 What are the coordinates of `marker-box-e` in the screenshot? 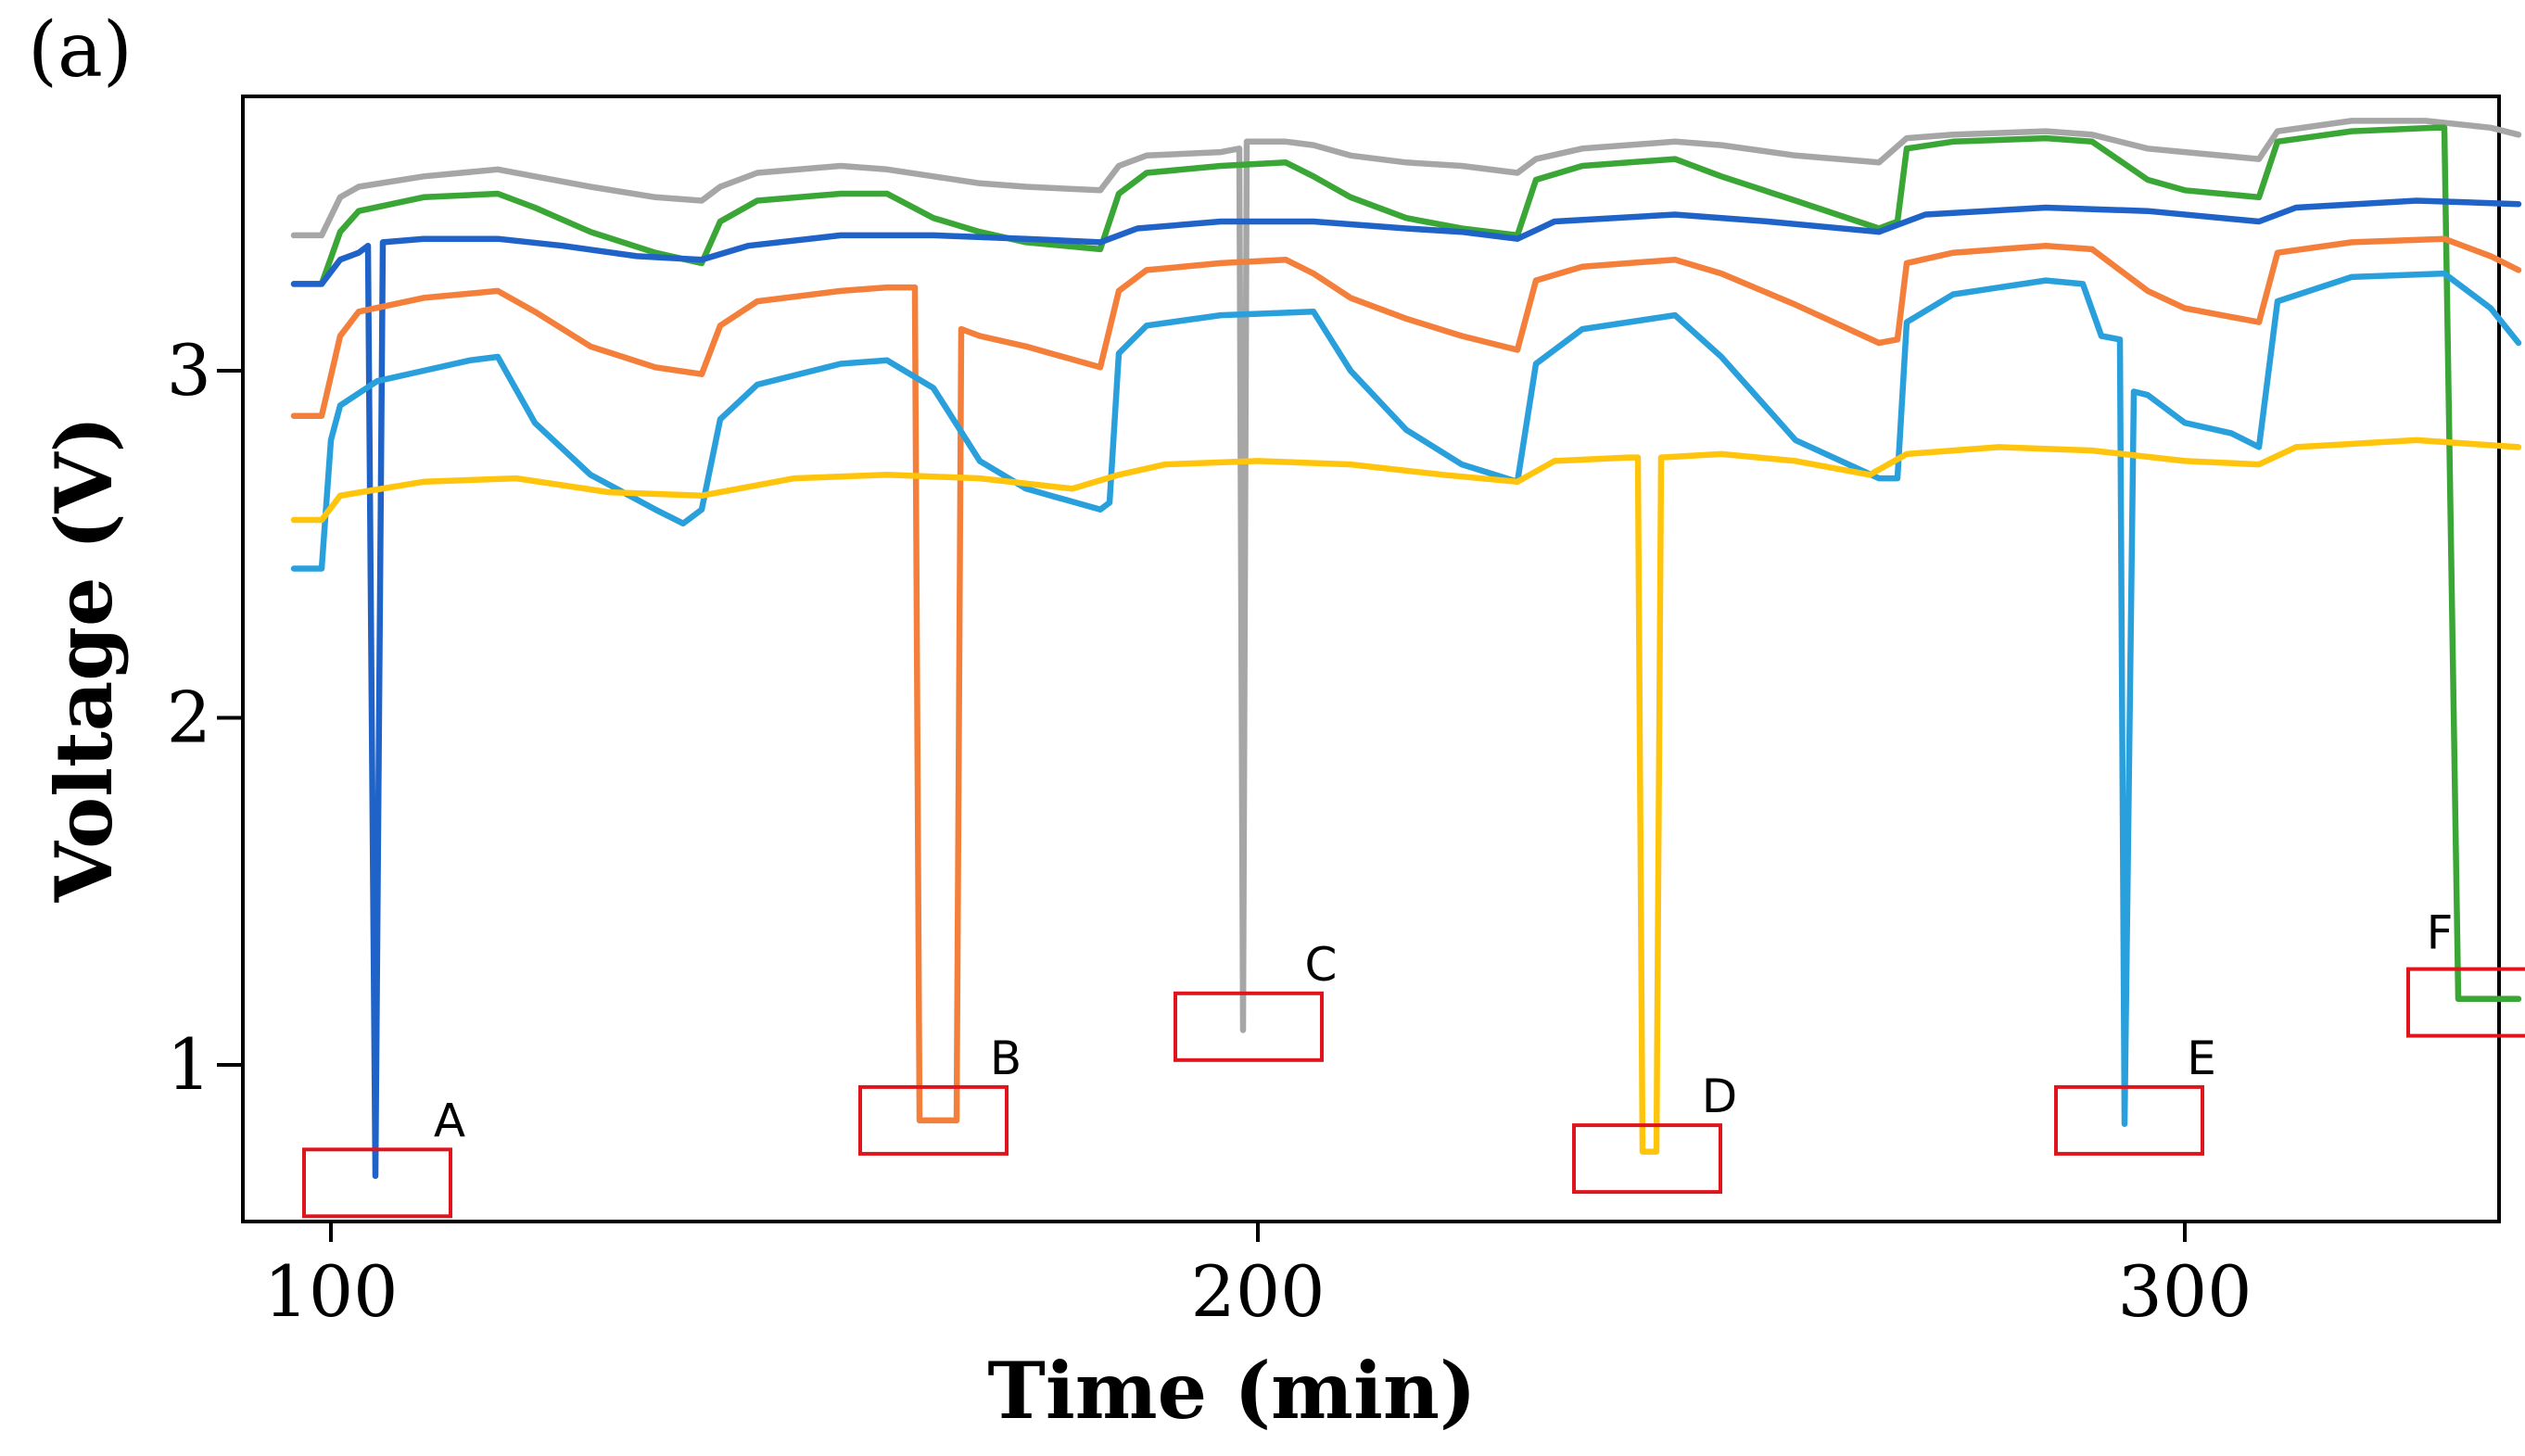 It's located at (2129, 1120).